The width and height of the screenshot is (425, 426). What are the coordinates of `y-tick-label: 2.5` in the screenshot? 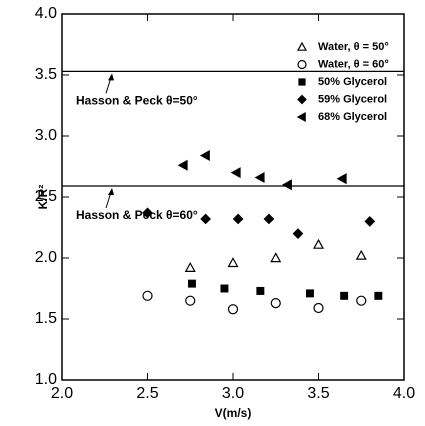 It's located at (46, 196).